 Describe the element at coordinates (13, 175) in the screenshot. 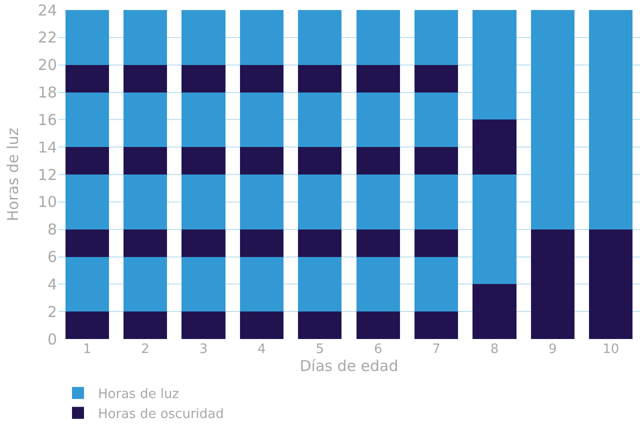

I see `y-axis-title: Horas de luz` at that location.